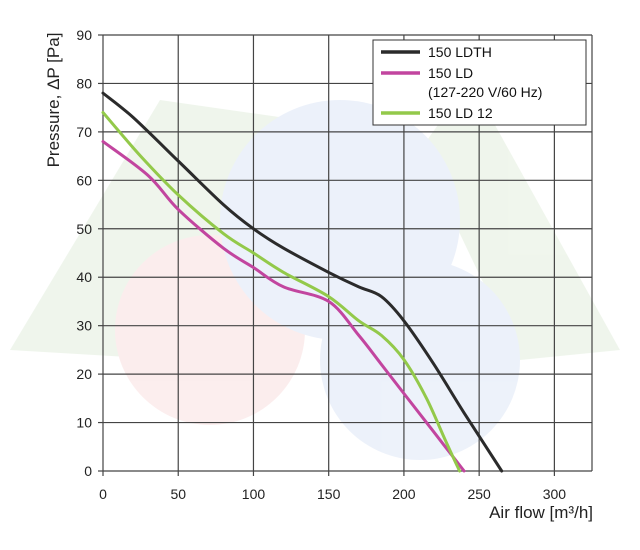  I want to click on y-axis-label: Pressure, ΔP [Pa], so click(53, 100).